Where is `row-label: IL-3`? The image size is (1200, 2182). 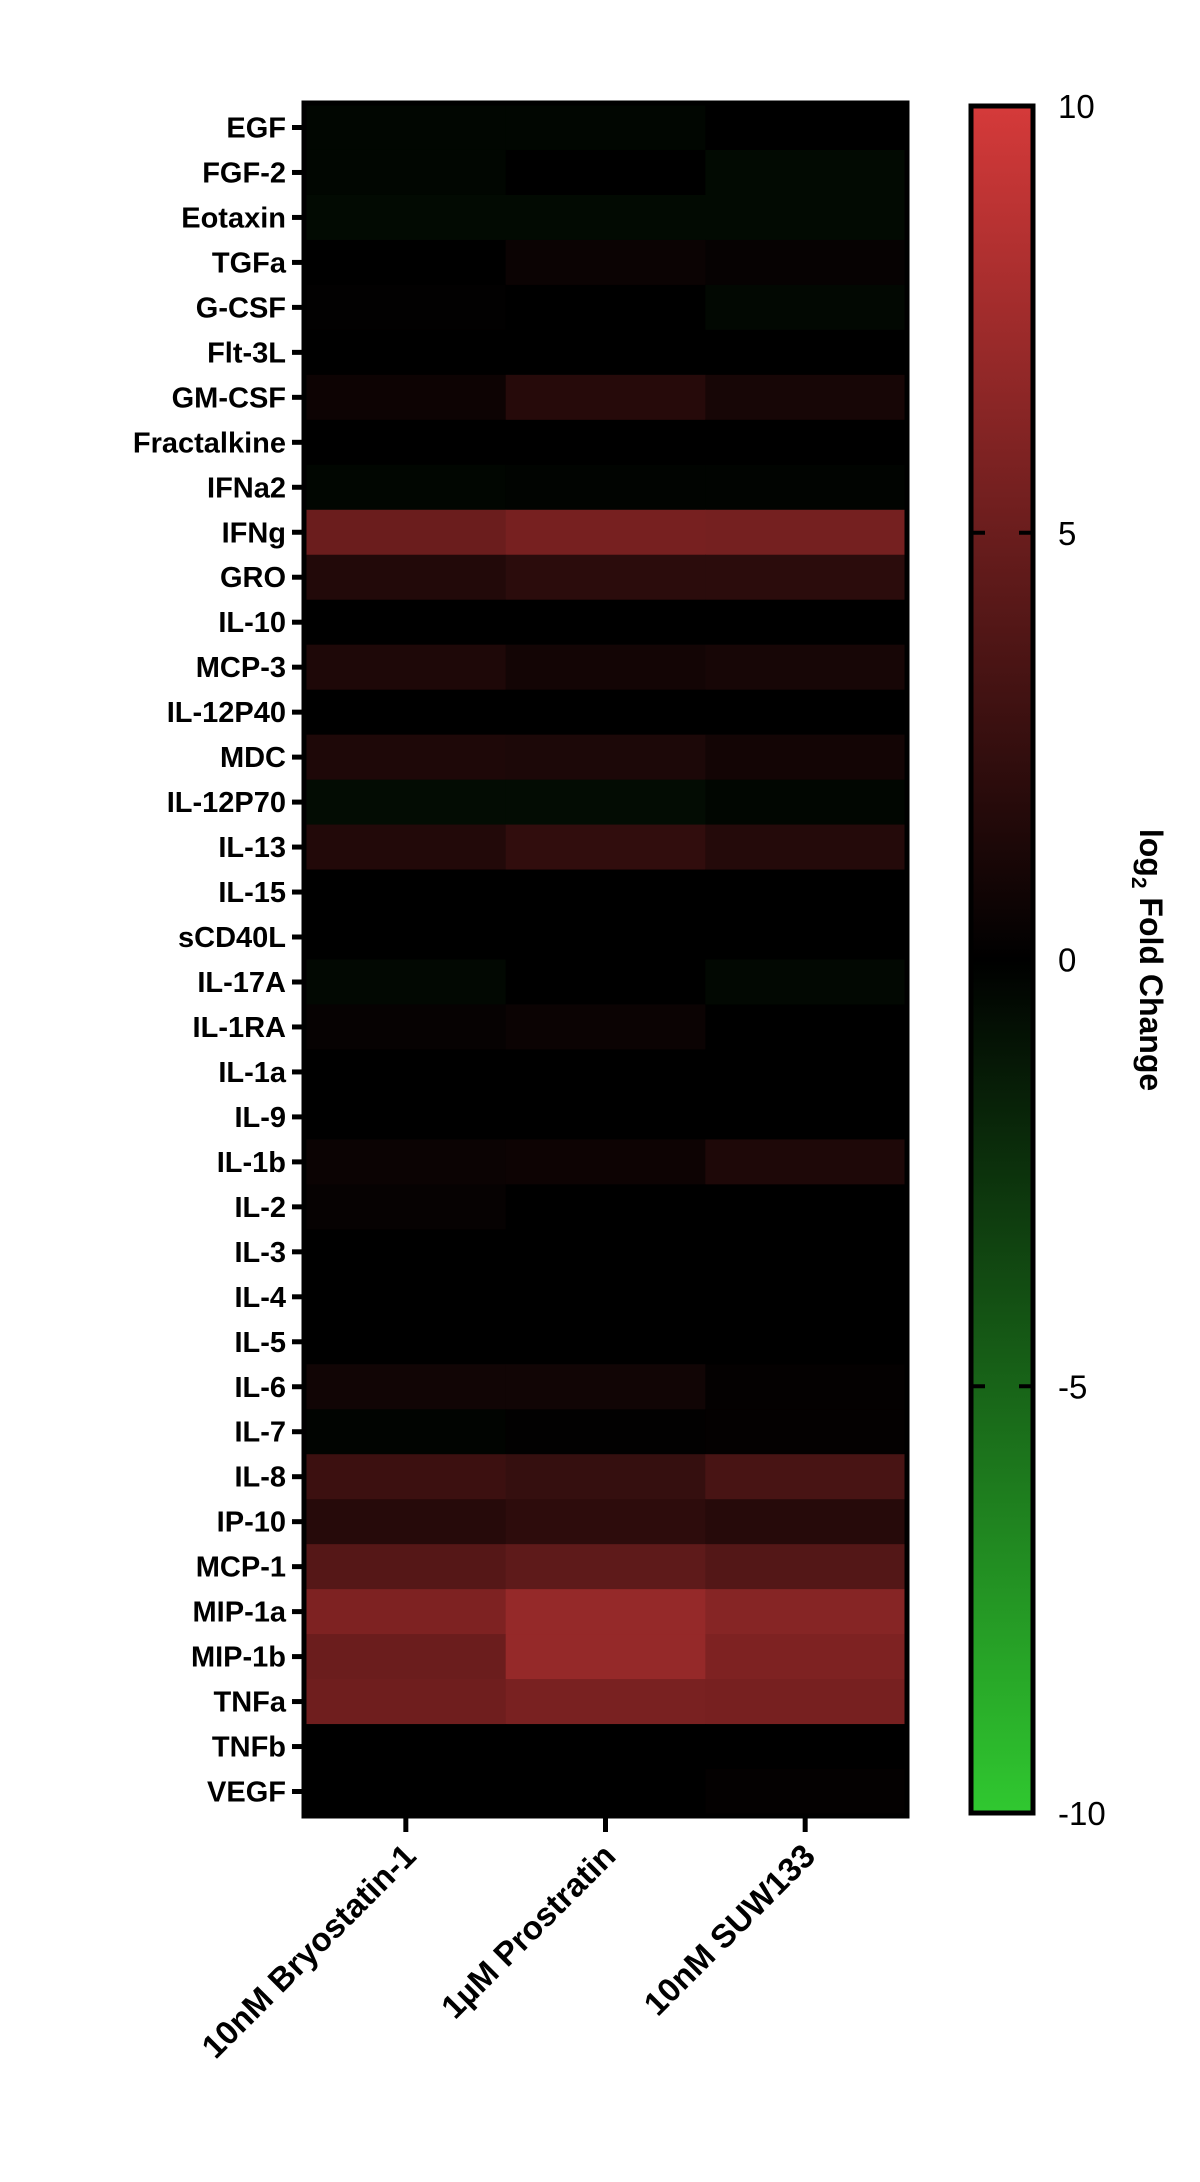 row-label: IL-3 is located at coordinates (260, 1253).